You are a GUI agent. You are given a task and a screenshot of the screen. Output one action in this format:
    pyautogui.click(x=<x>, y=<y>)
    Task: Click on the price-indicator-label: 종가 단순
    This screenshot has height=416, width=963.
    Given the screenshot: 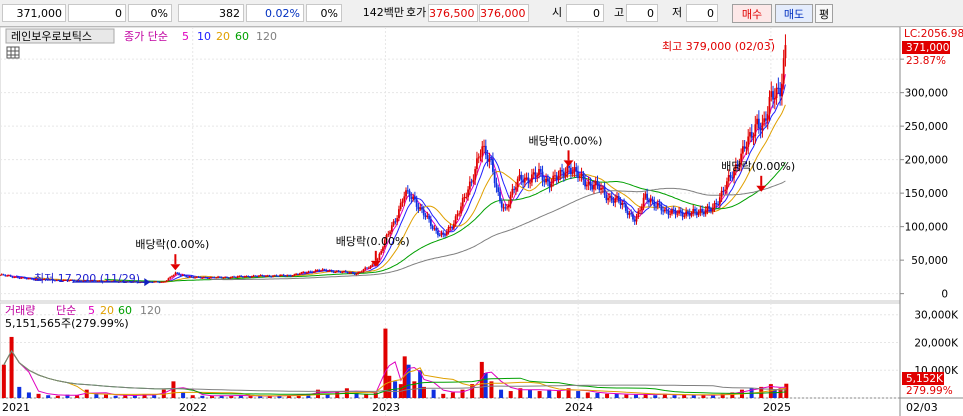 What is the action you would take?
    pyautogui.click(x=146, y=36)
    